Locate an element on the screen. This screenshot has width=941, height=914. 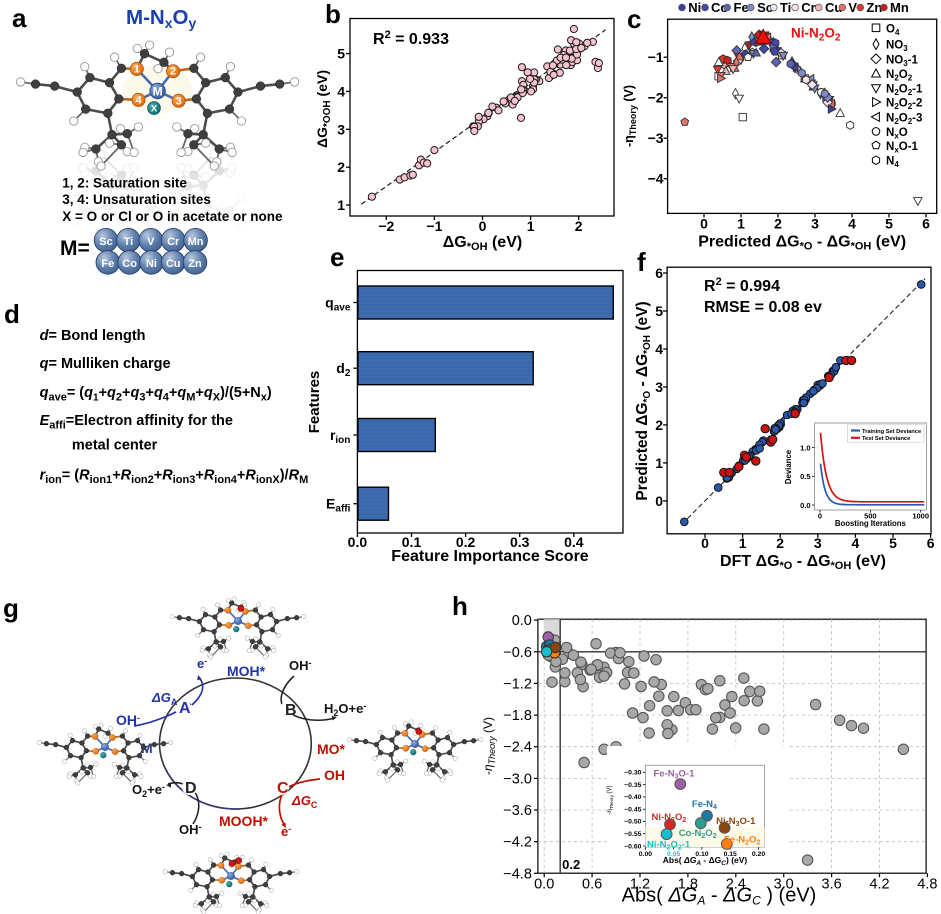
svg-text: f is located at coordinates (641, 262).